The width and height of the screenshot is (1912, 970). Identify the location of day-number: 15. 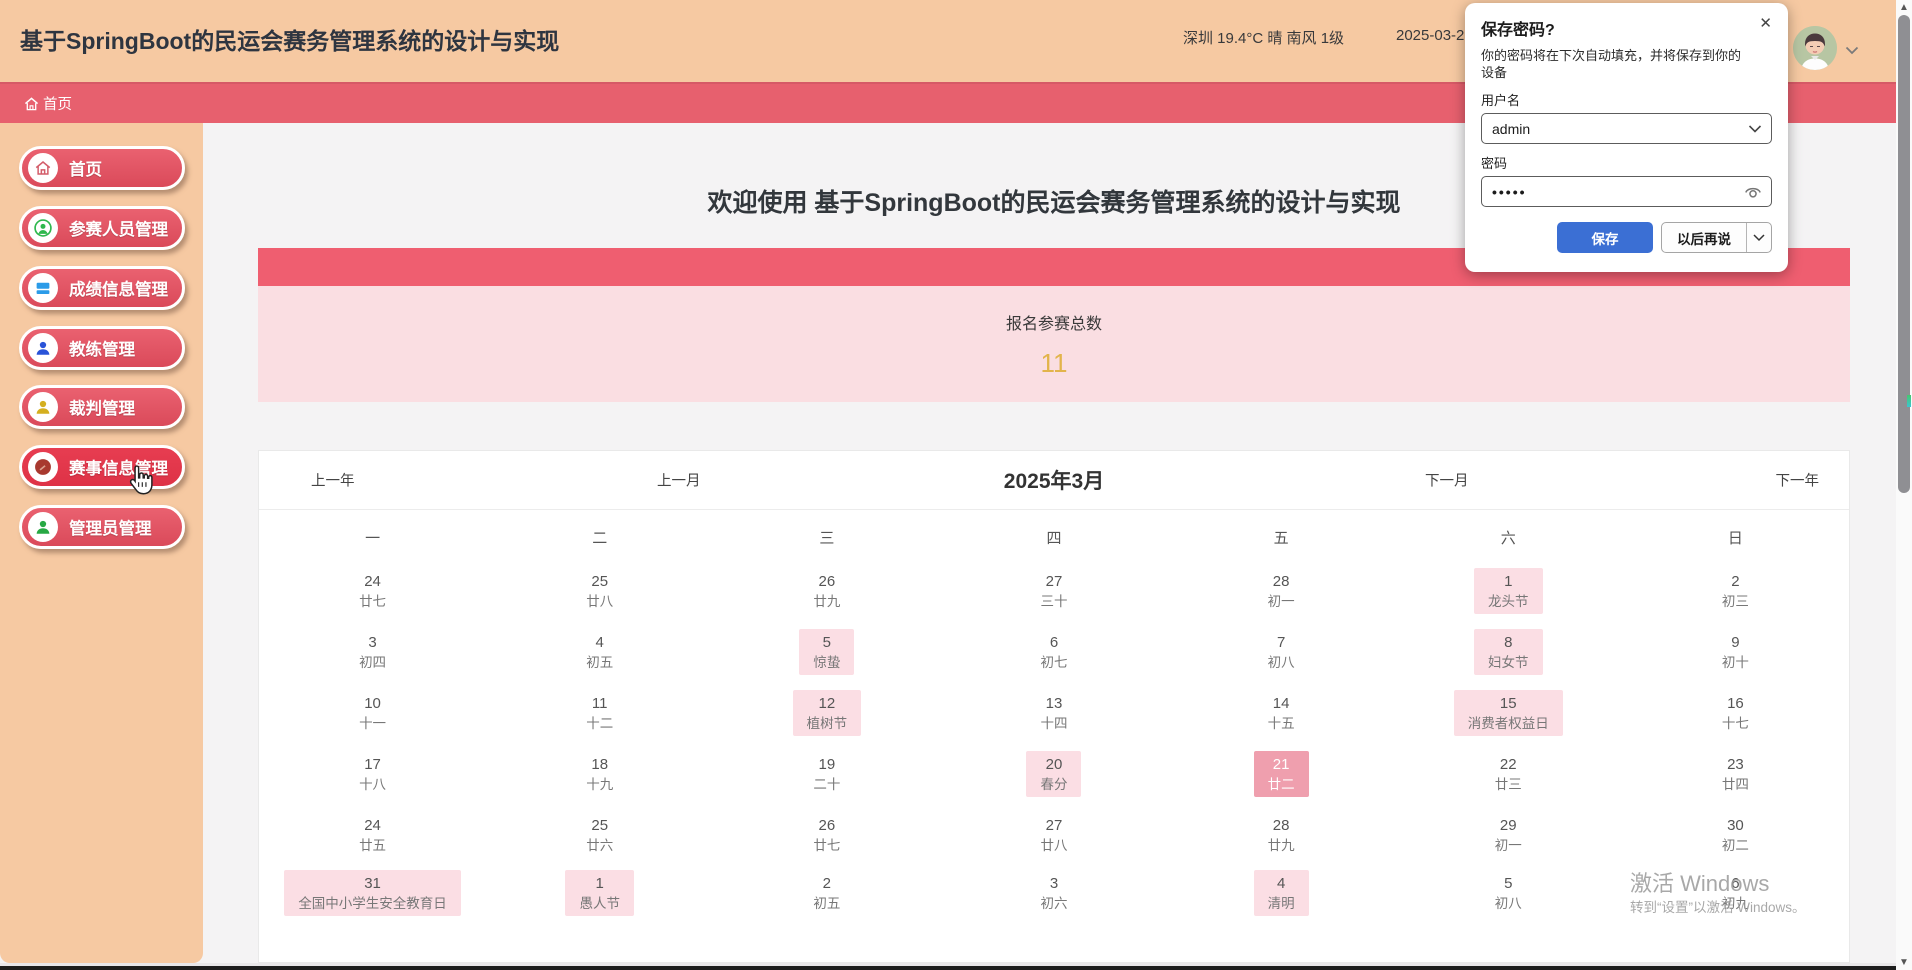
(1508, 703).